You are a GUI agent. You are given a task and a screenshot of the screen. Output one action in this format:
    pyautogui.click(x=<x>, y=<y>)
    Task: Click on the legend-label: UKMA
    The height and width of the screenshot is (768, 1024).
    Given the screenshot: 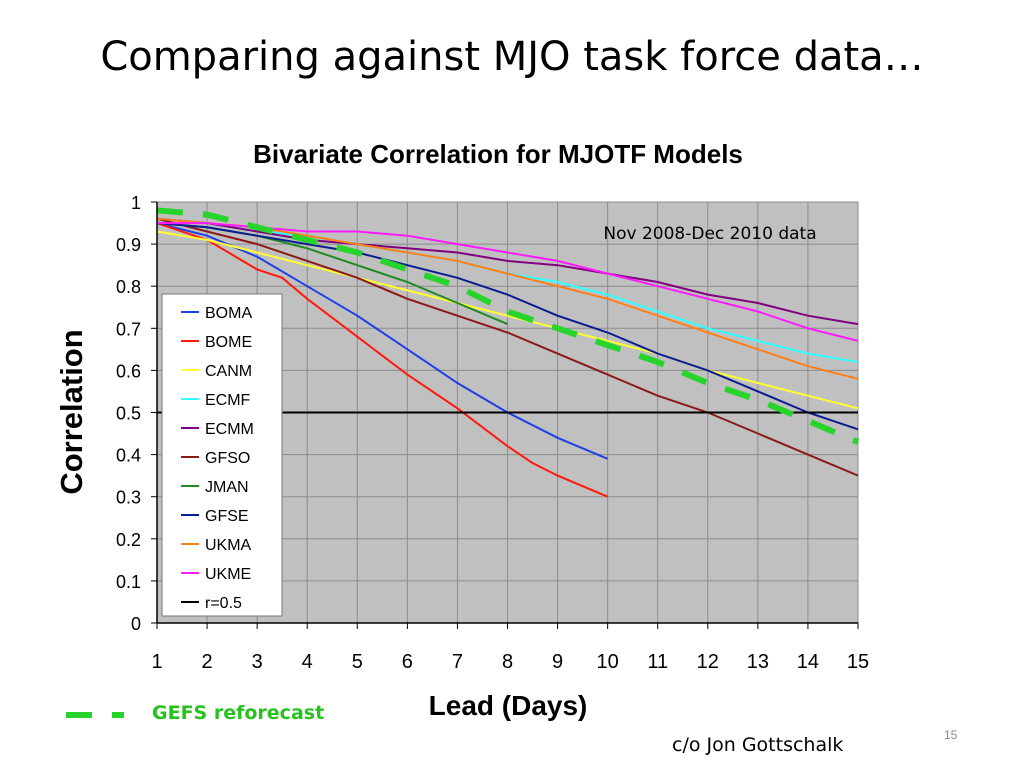 What is the action you would take?
    pyautogui.click(x=228, y=545)
    